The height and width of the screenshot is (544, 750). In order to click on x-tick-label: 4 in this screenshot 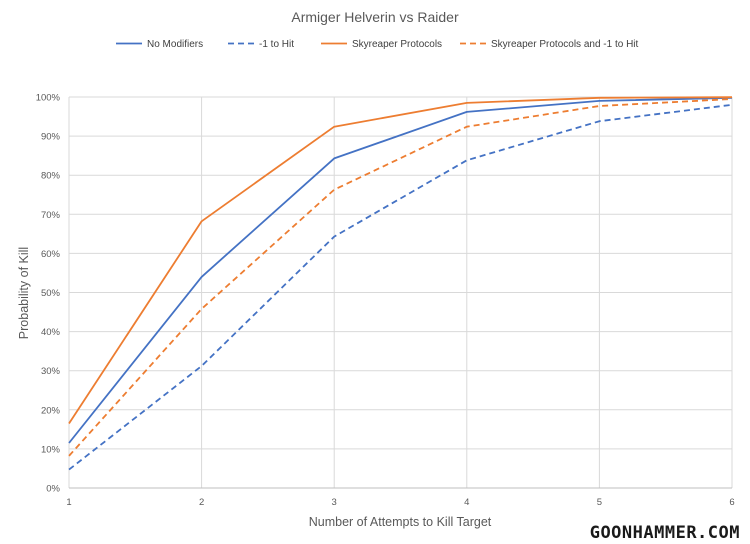, I will do `click(466, 502)`.